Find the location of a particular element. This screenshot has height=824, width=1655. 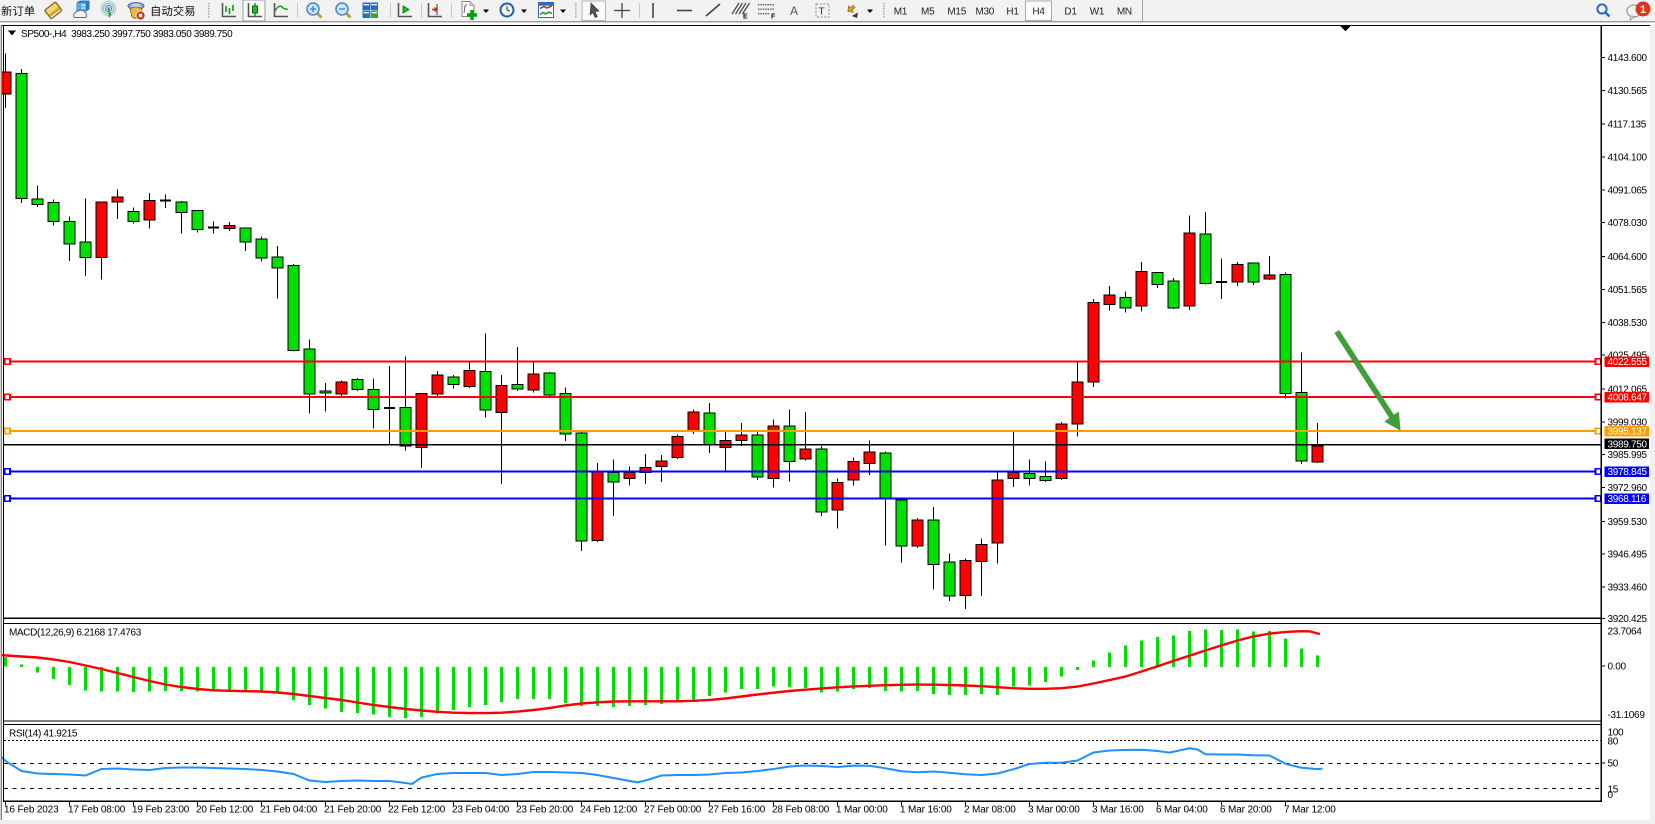

svg-text: 50 is located at coordinates (1613, 764).